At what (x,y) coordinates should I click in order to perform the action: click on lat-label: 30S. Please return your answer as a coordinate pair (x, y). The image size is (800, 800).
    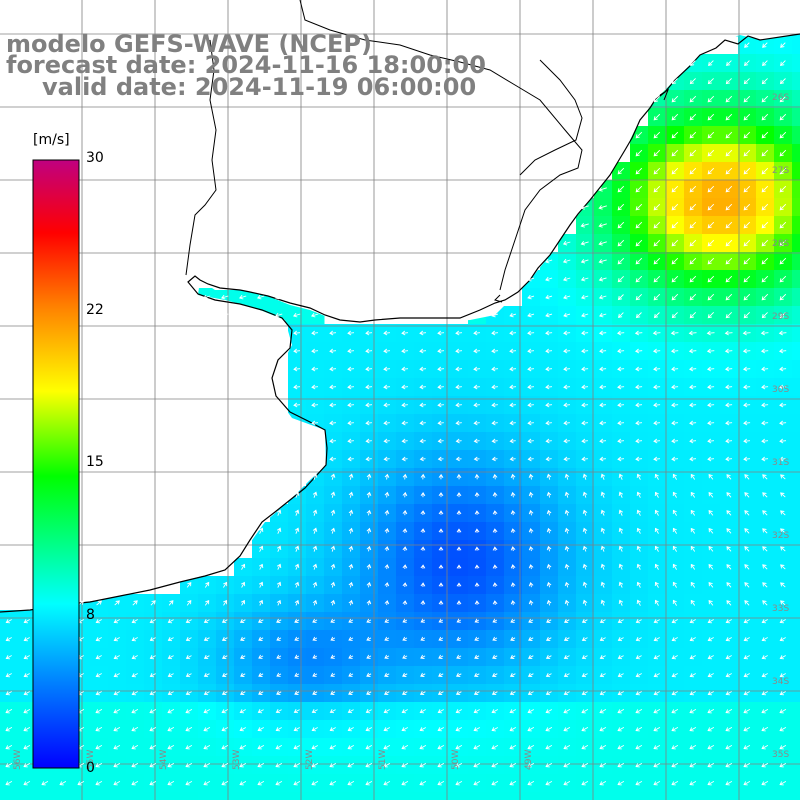
    Looking at the image, I should click on (780, 390).